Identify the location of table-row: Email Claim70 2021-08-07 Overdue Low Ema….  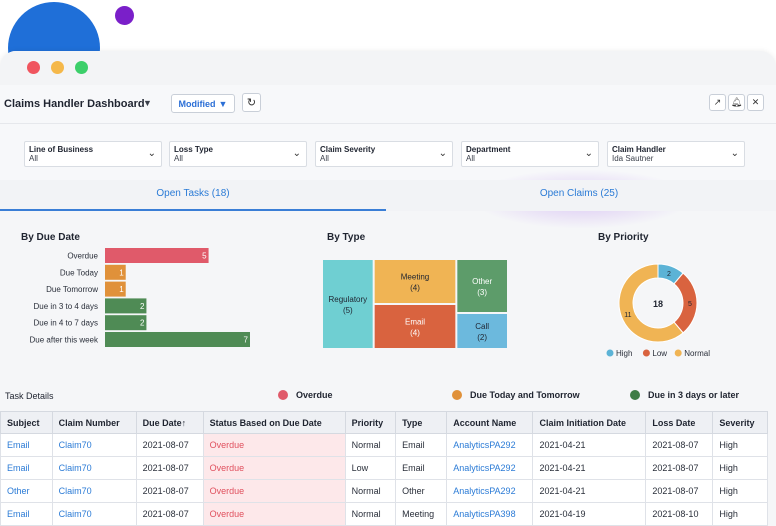
(384, 468).